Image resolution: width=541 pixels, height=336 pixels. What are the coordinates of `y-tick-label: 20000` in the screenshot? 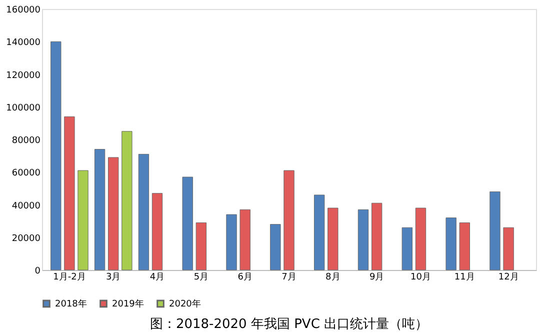 It's located at (26, 239).